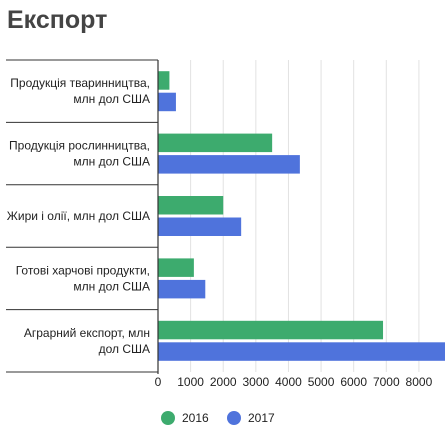 The width and height of the screenshot is (445, 437). I want to click on category-label: Готові харчові продукти, млн дол США, so click(83, 278).